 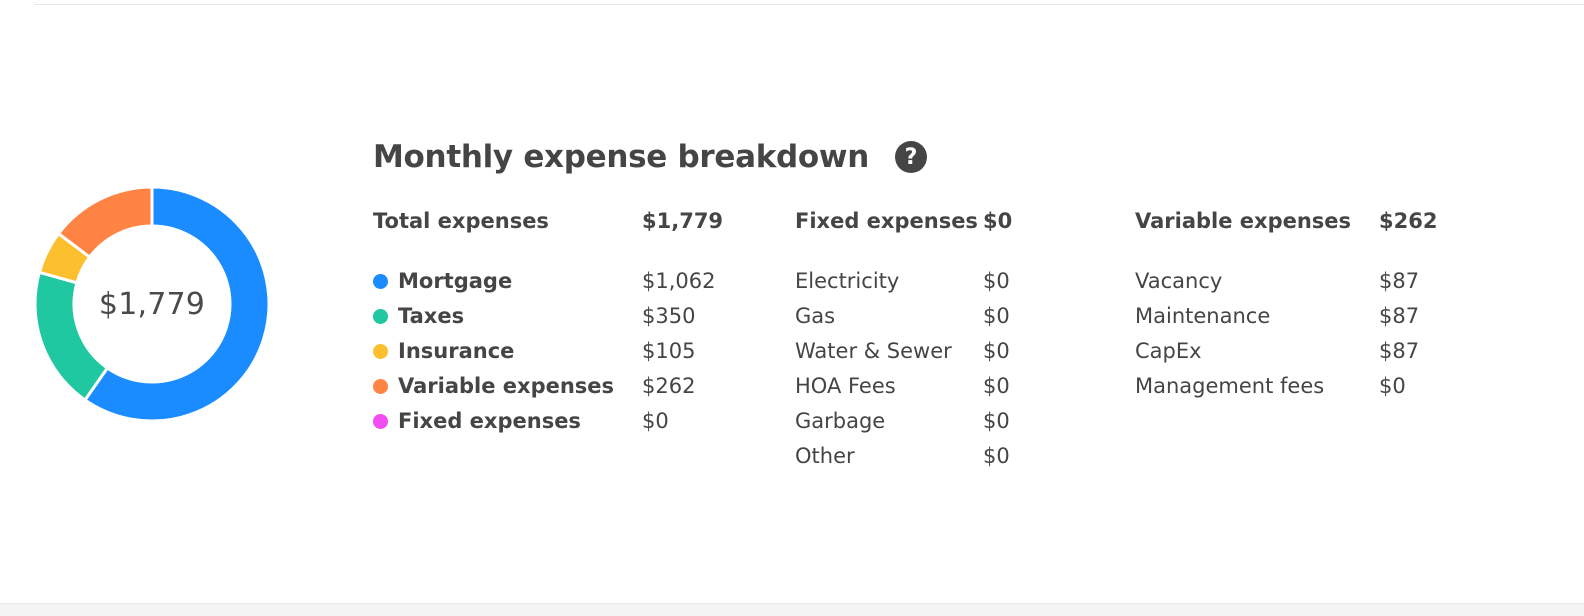 I want to click on donut-slice-mortgage, so click(x=176, y=304).